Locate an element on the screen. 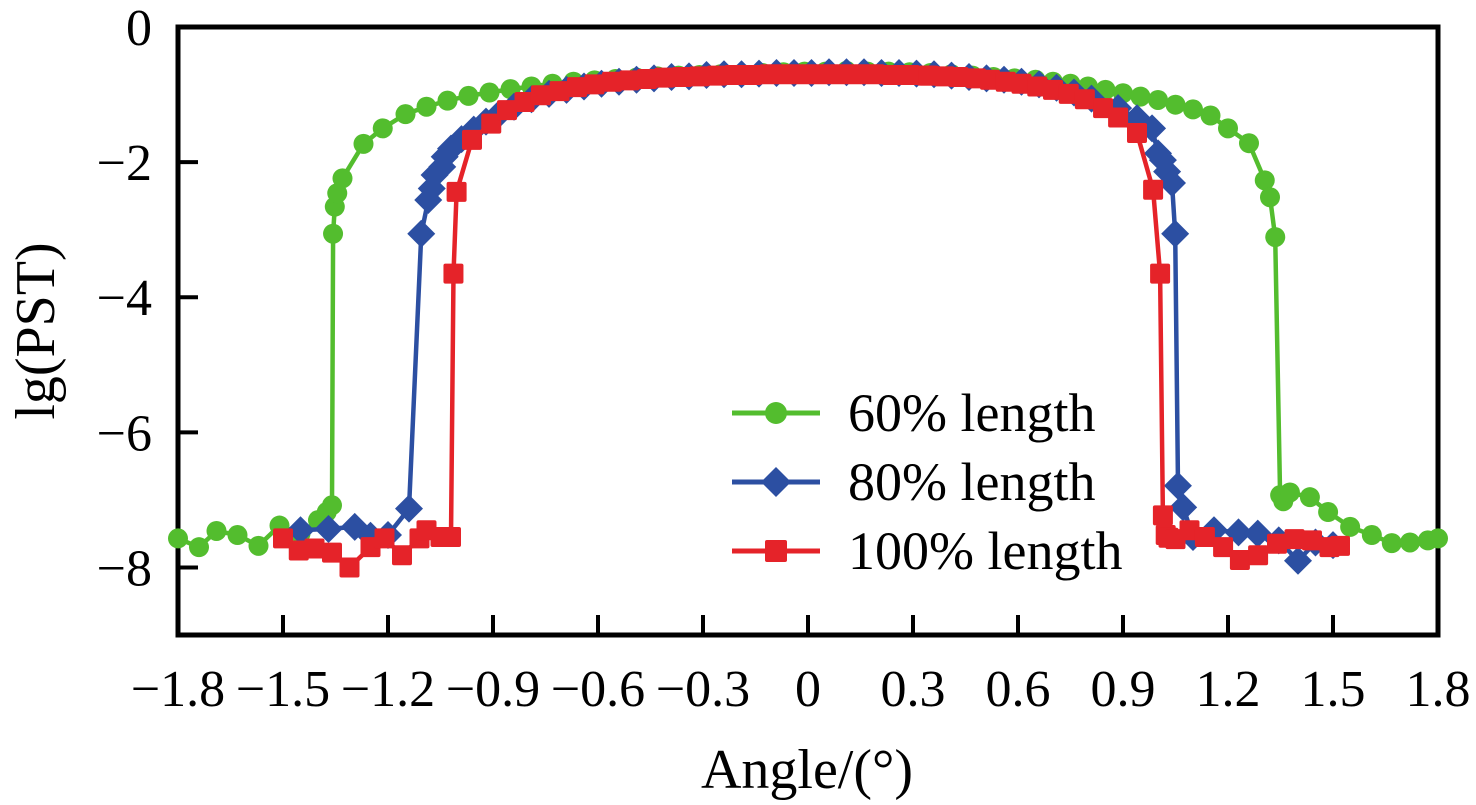 This screenshot has width=1476, height=805. x-axis-title: Angle/(°) is located at coordinates (807, 770).